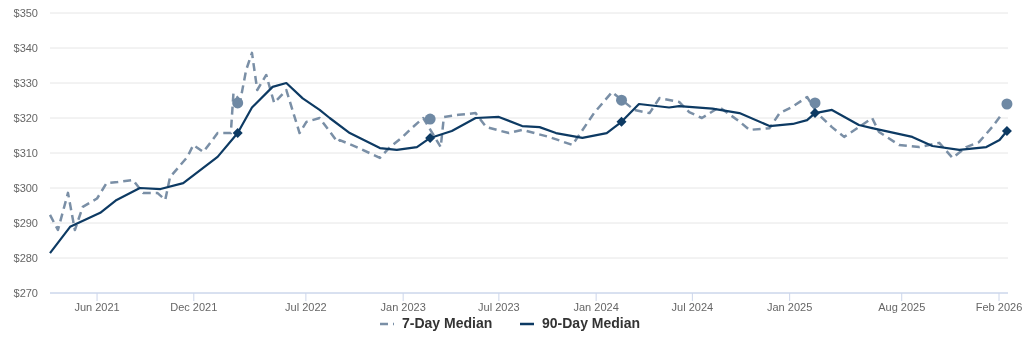  What do you see at coordinates (25, 293) in the screenshot?
I see `y-tick-label: $270` at bounding box center [25, 293].